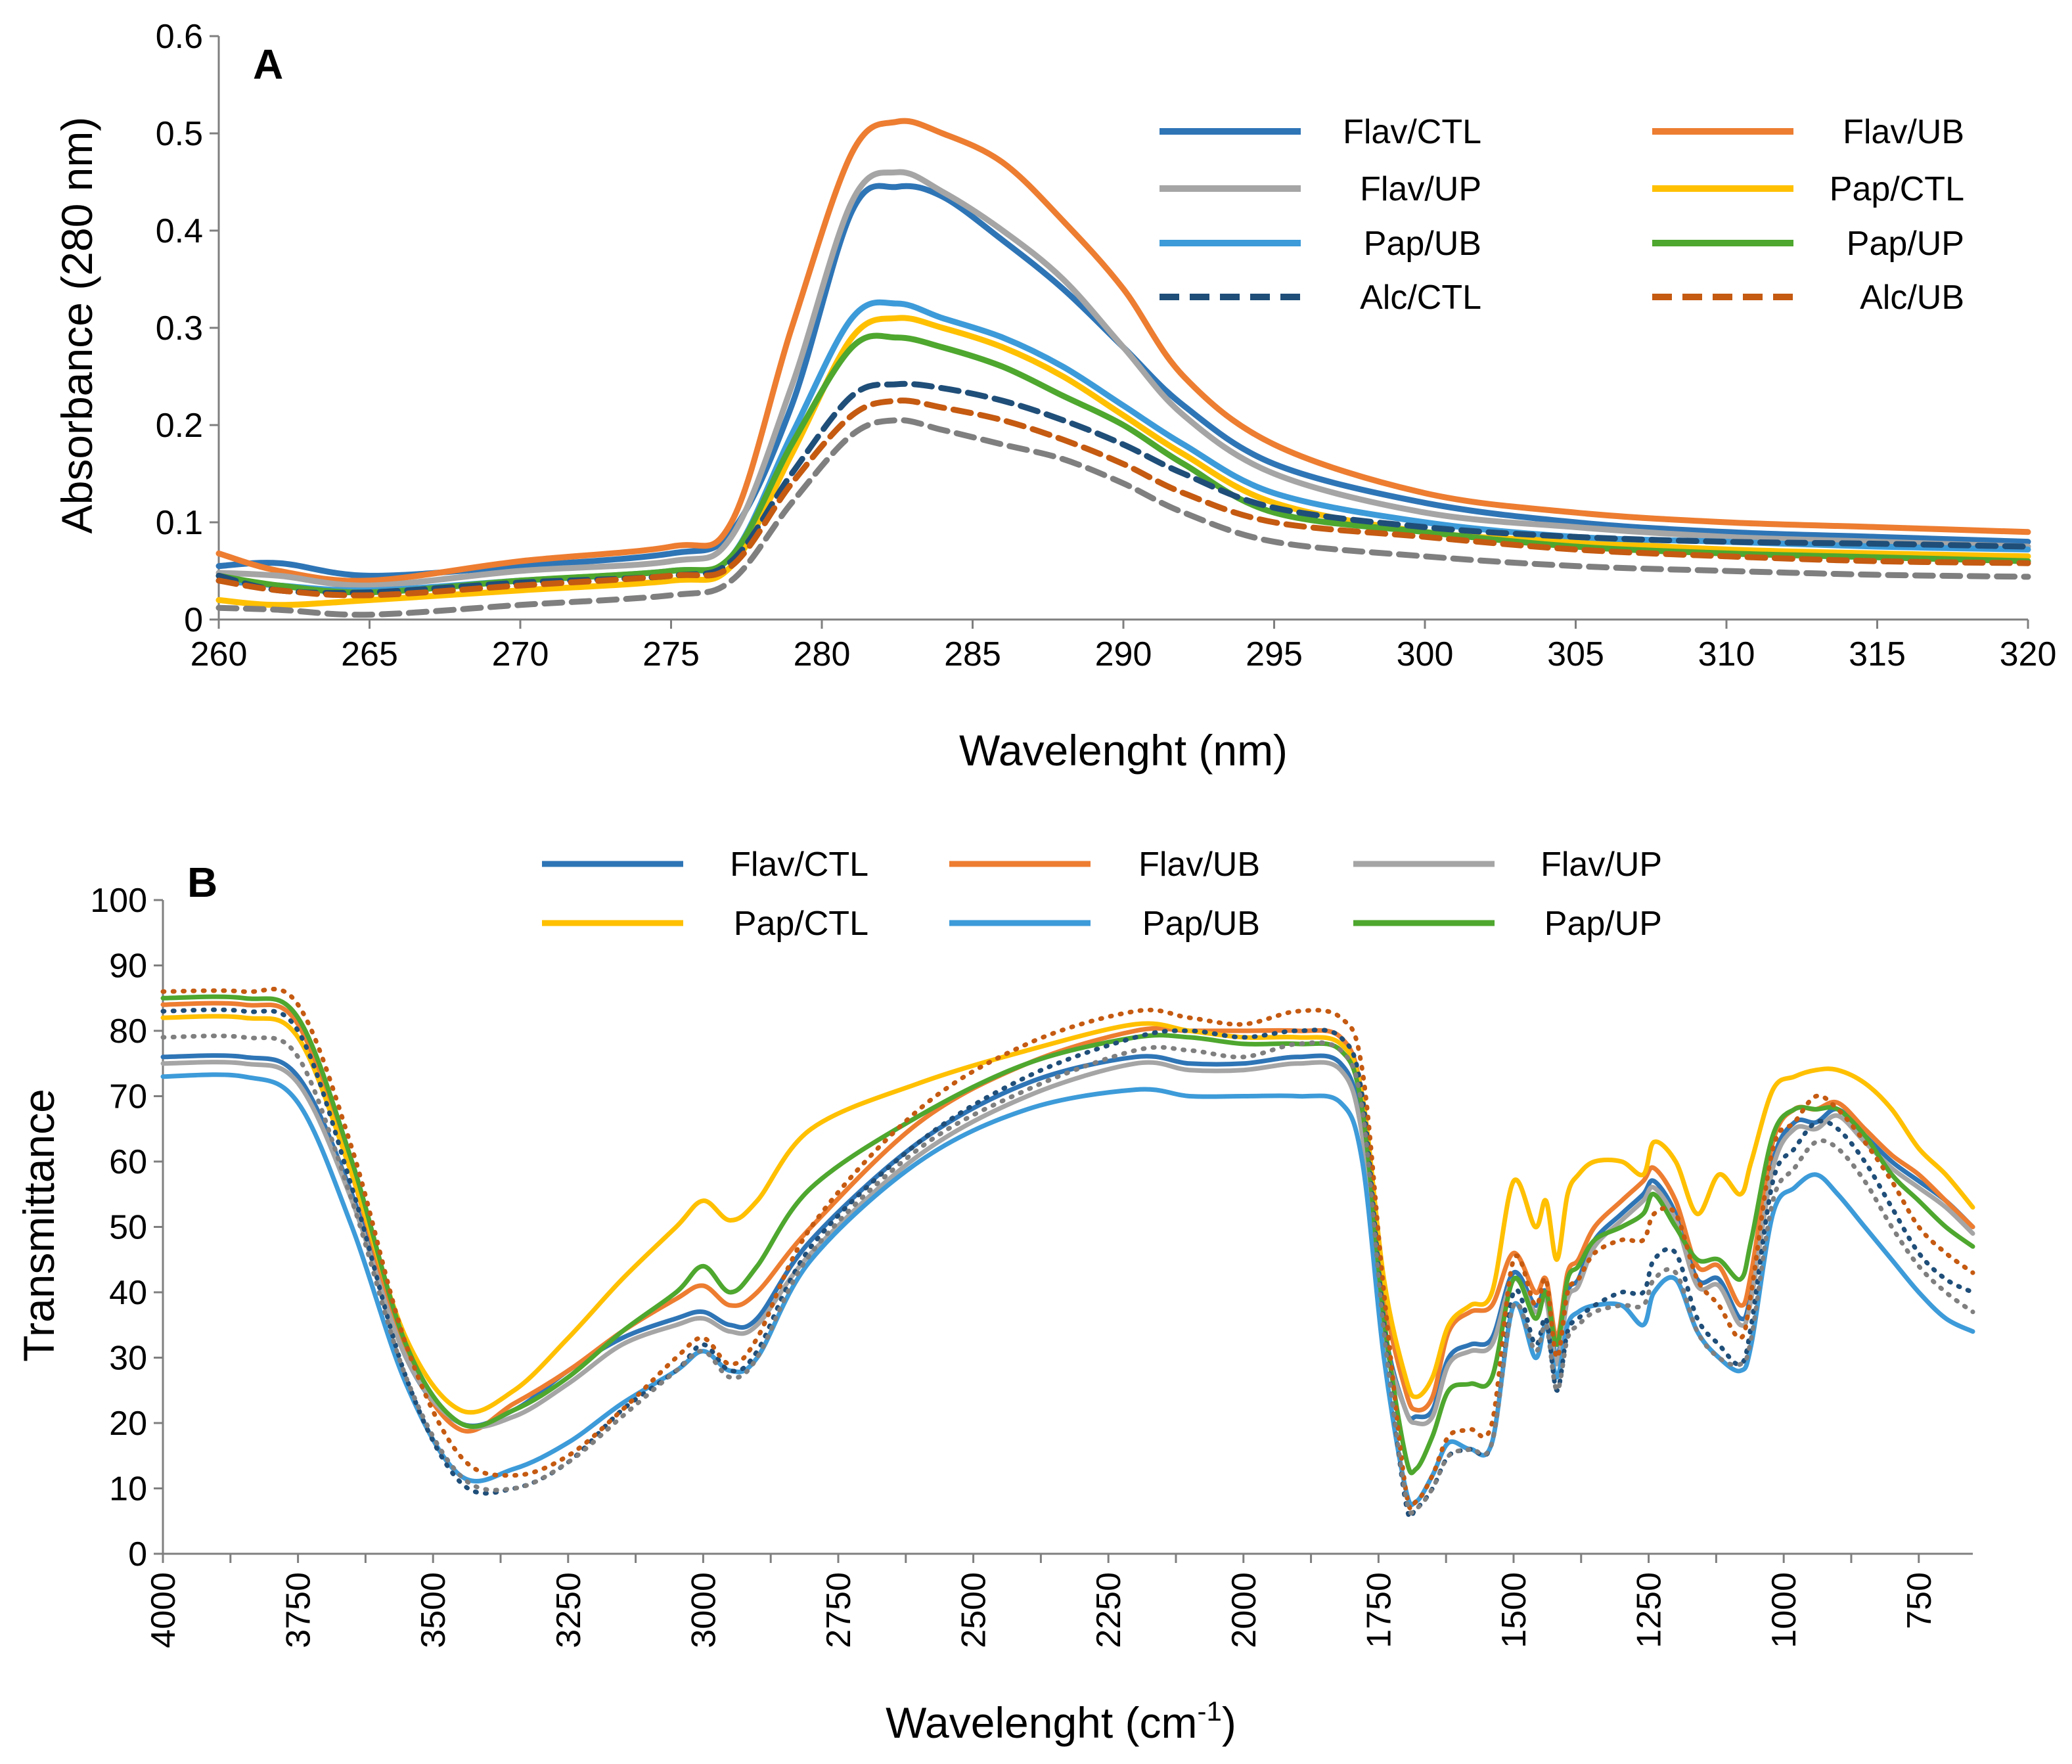 The height and width of the screenshot is (1764, 2072). I want to click on a-series-pap-ctl, so click(1123, 461).